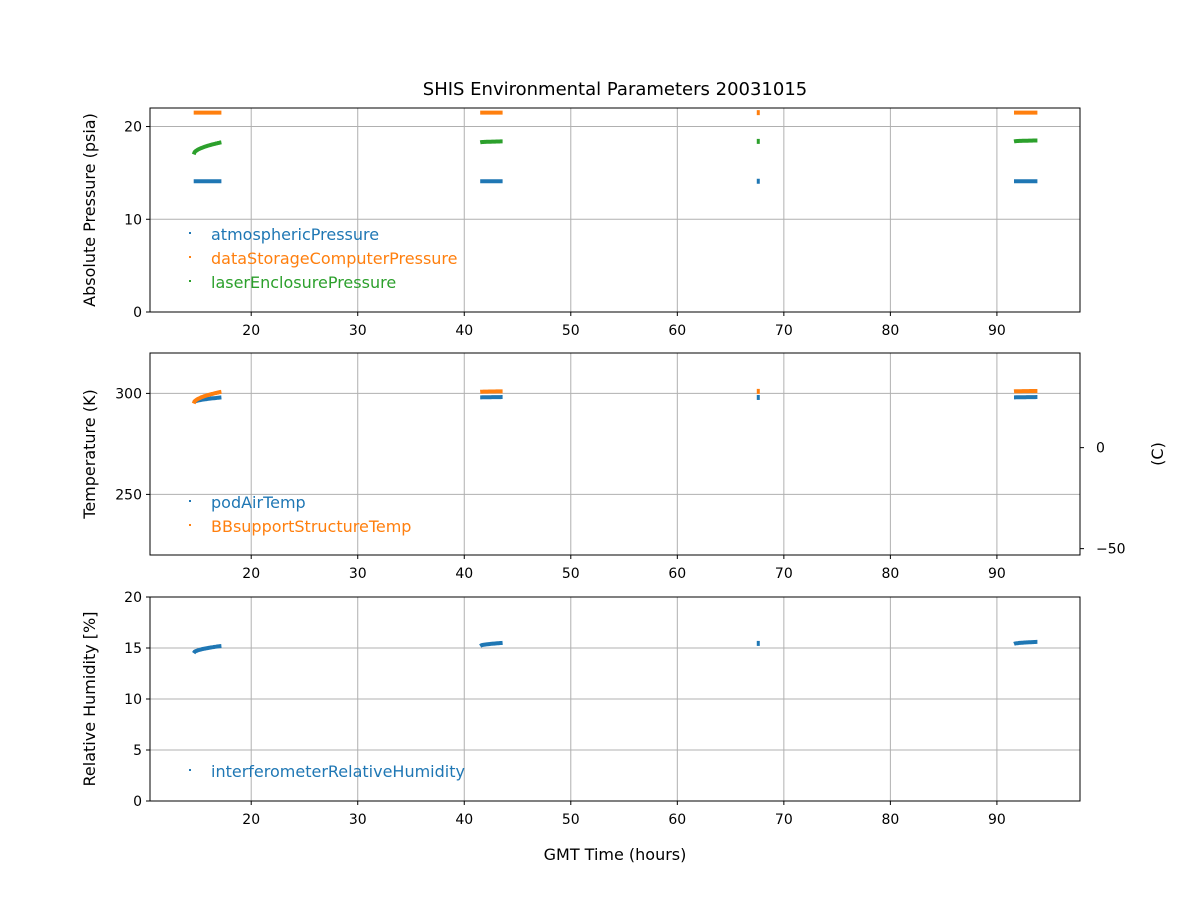 This screenshot has height=900, width=1200. I want to click on secondary-y-axis-label: (C), so click(1157, 454).